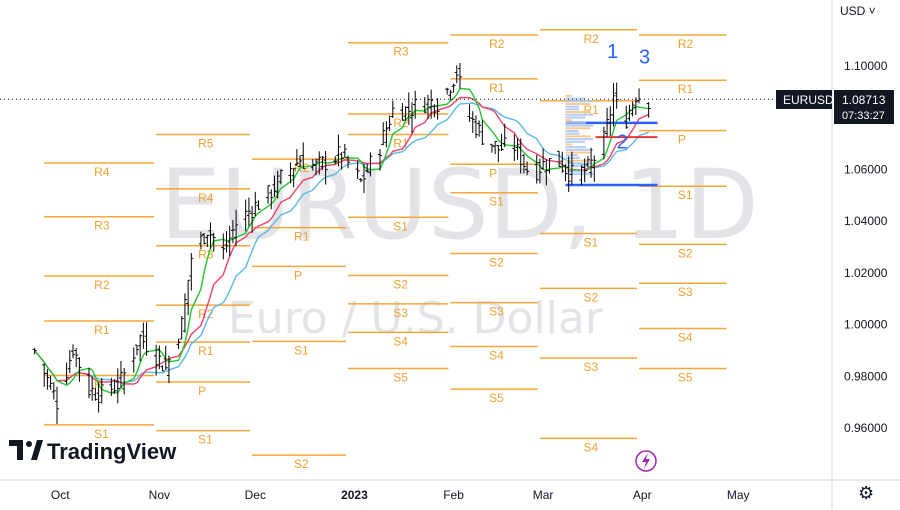  I want to click on lightning-icon, so click(646, 461).